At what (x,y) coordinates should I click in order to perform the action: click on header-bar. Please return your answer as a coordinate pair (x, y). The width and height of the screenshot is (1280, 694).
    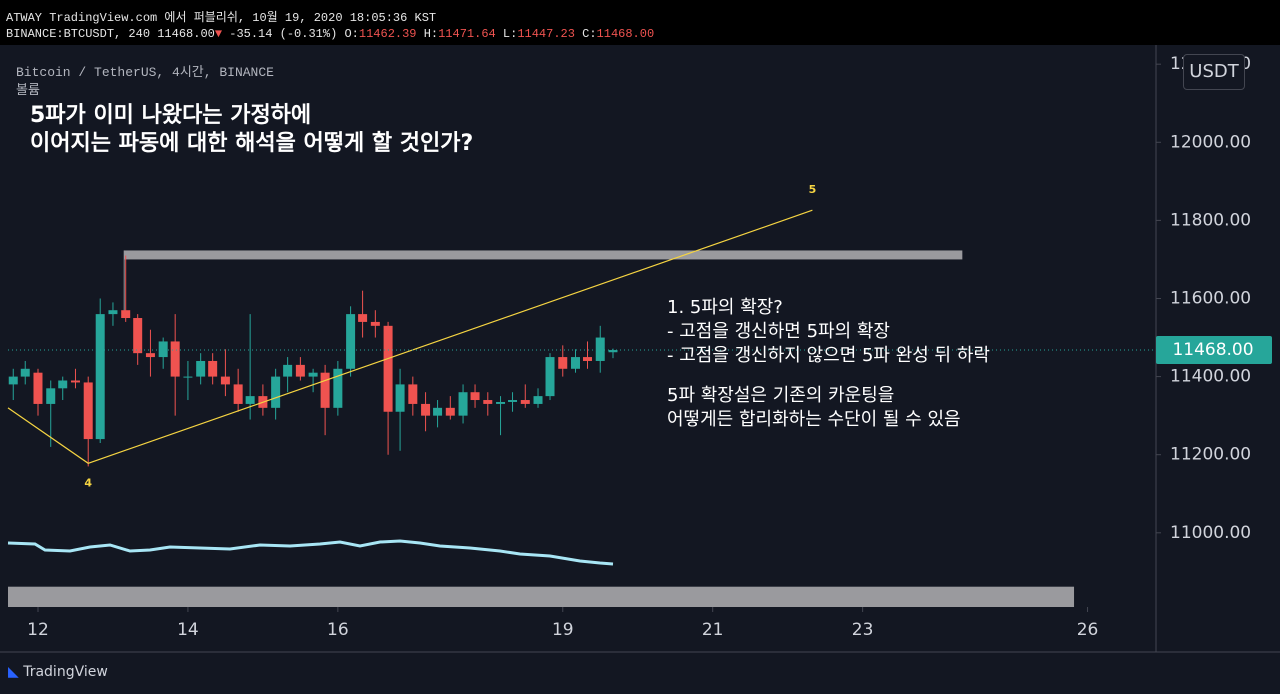
    Looking at the image, I should click on (640, 22).